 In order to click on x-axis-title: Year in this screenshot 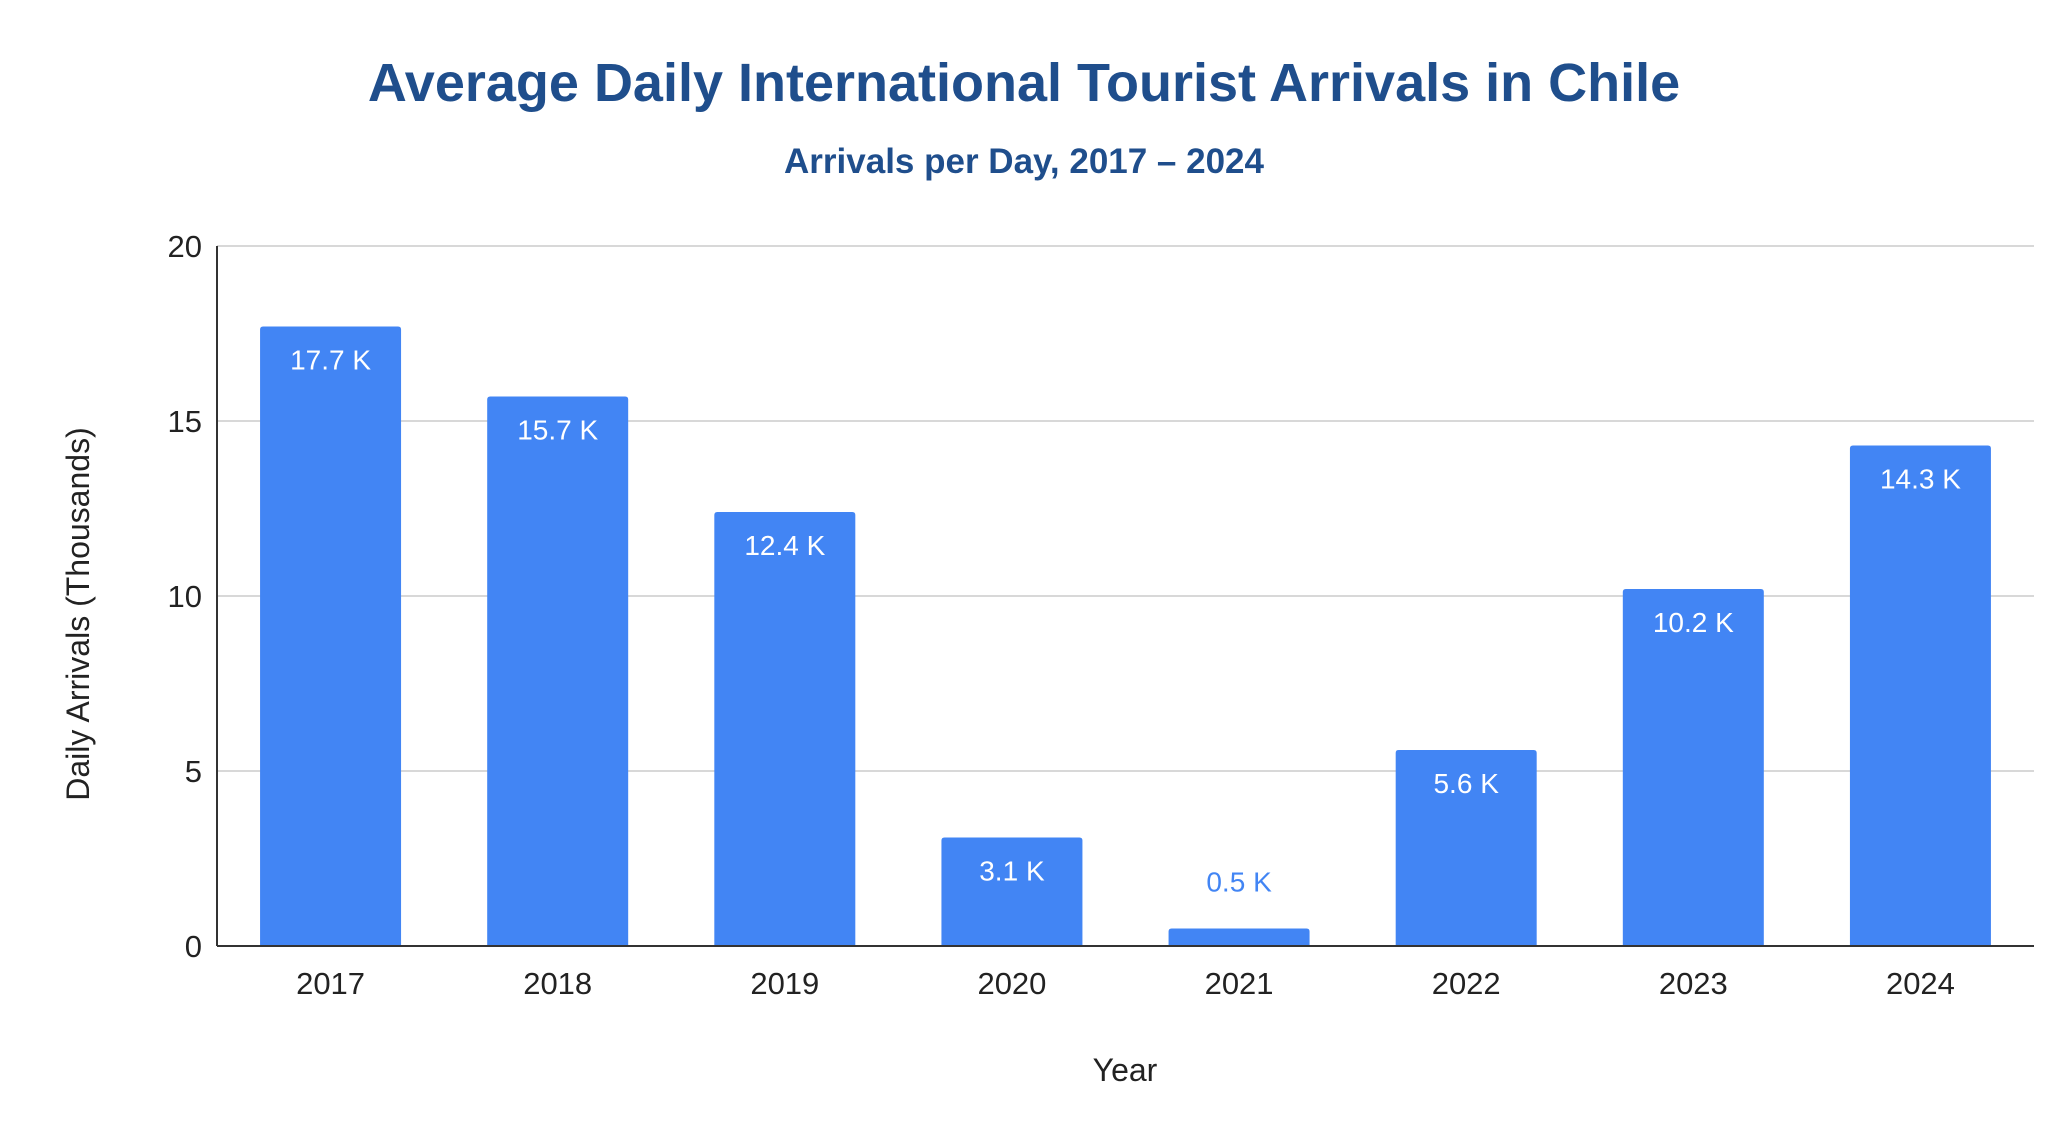, I will do `click(1125, 1070)`.